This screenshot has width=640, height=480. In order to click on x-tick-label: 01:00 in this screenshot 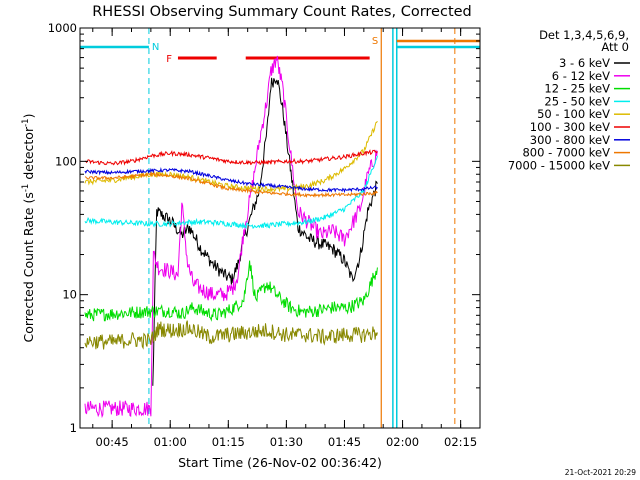, I will do `click(170, 442)`.